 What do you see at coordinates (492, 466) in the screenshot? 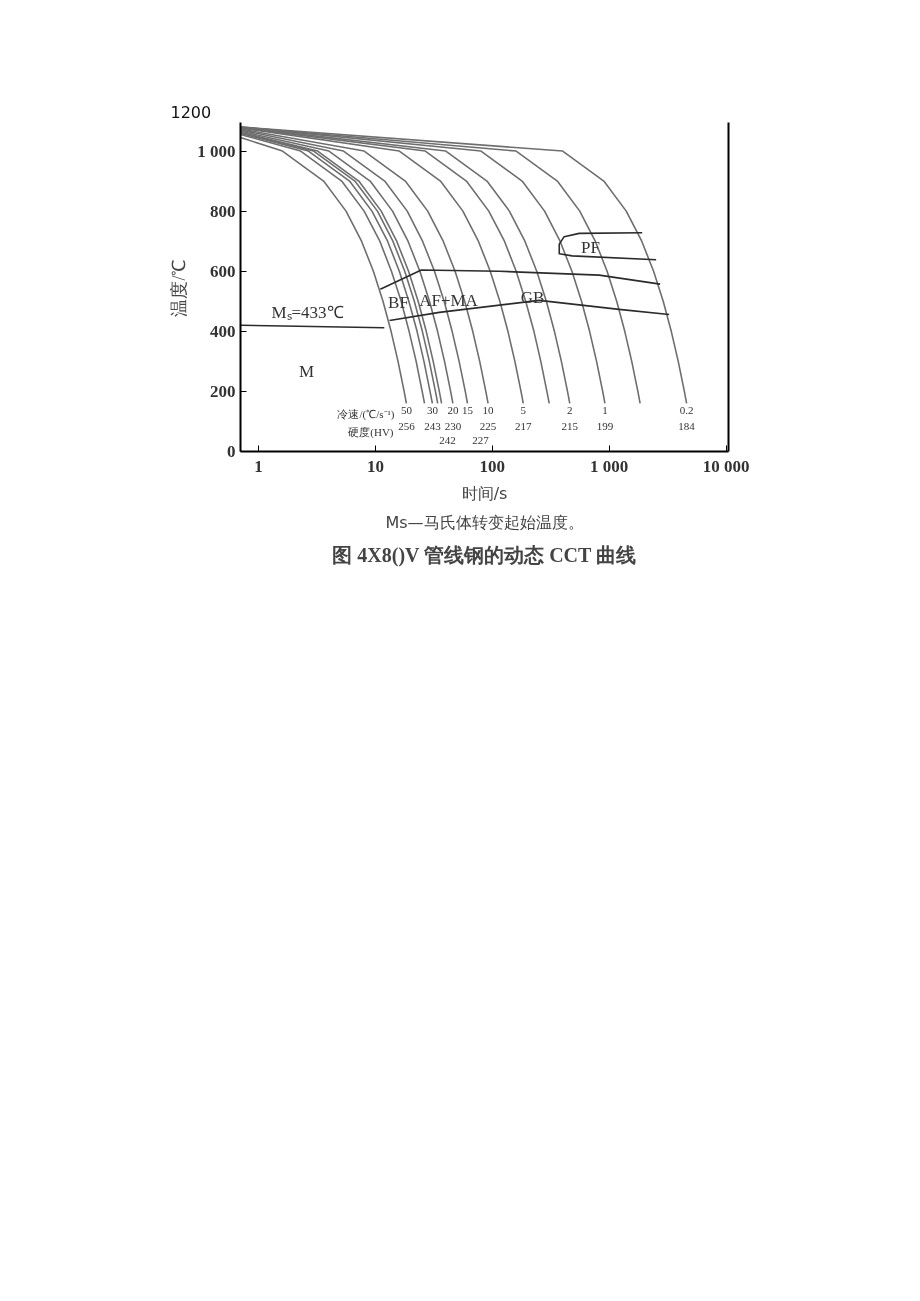
I see `x-tick-label: 100` at bounding box center [492, 466].